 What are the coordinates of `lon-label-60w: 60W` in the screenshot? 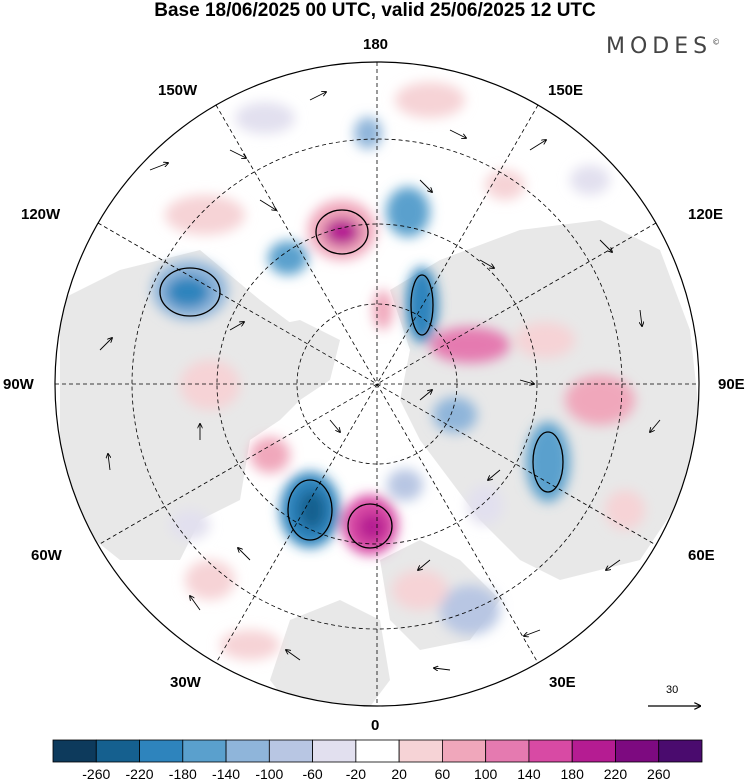 It's located at (46, 555).